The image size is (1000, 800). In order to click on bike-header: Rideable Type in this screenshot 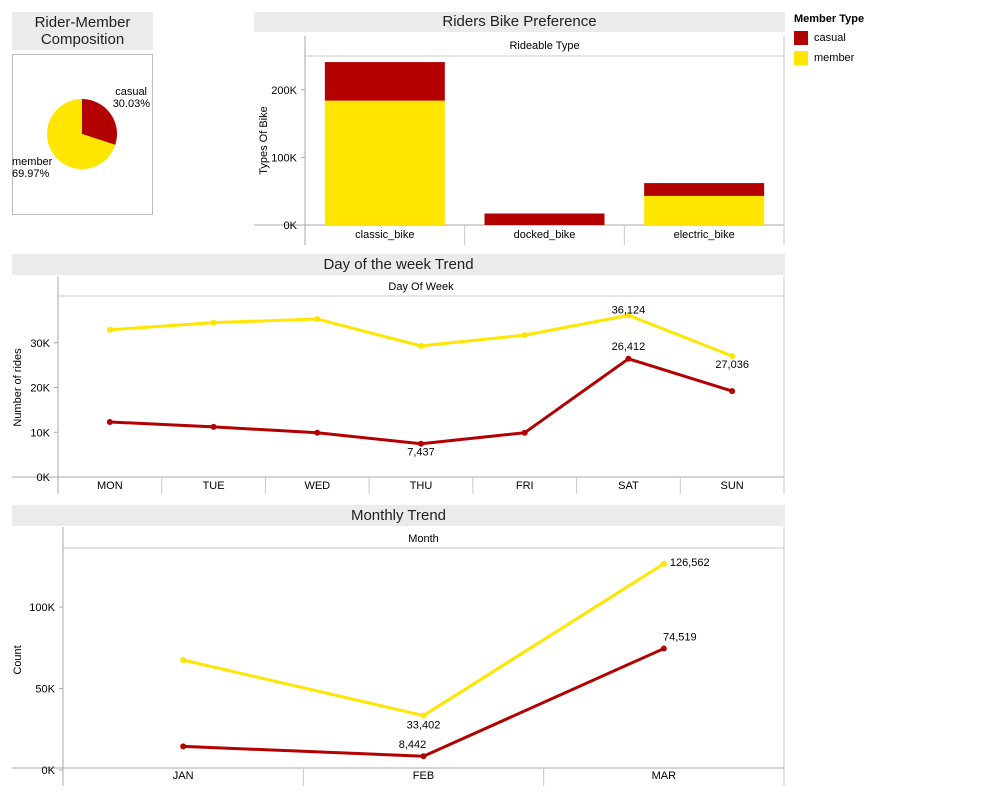, I will do `click(544, 46)`.